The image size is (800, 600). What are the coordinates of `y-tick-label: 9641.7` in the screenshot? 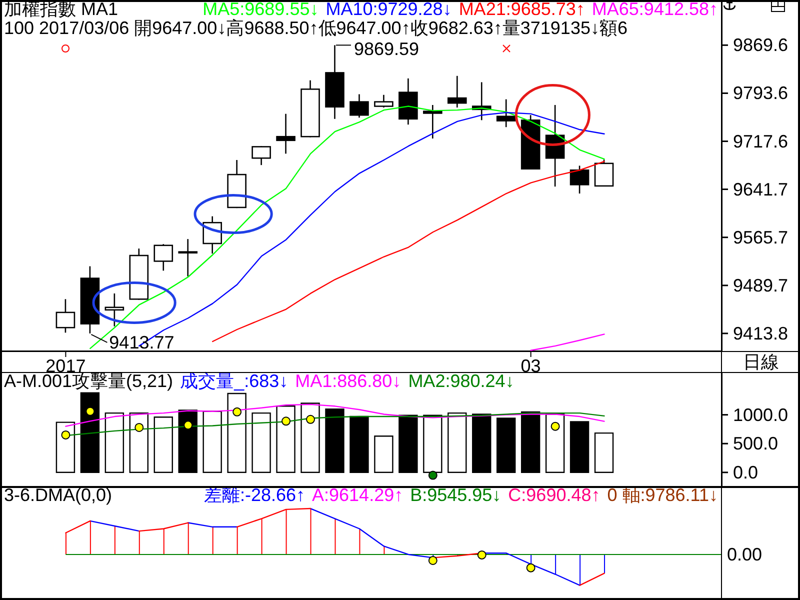 It's located at (760, 189).